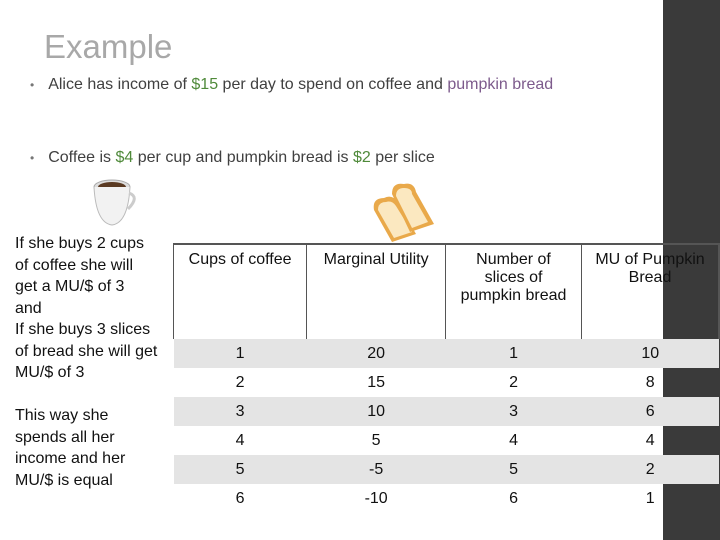 The height and width of the screenshot is (540, 720). I want to click on text-run: Alice has income of, so click(120, 84).